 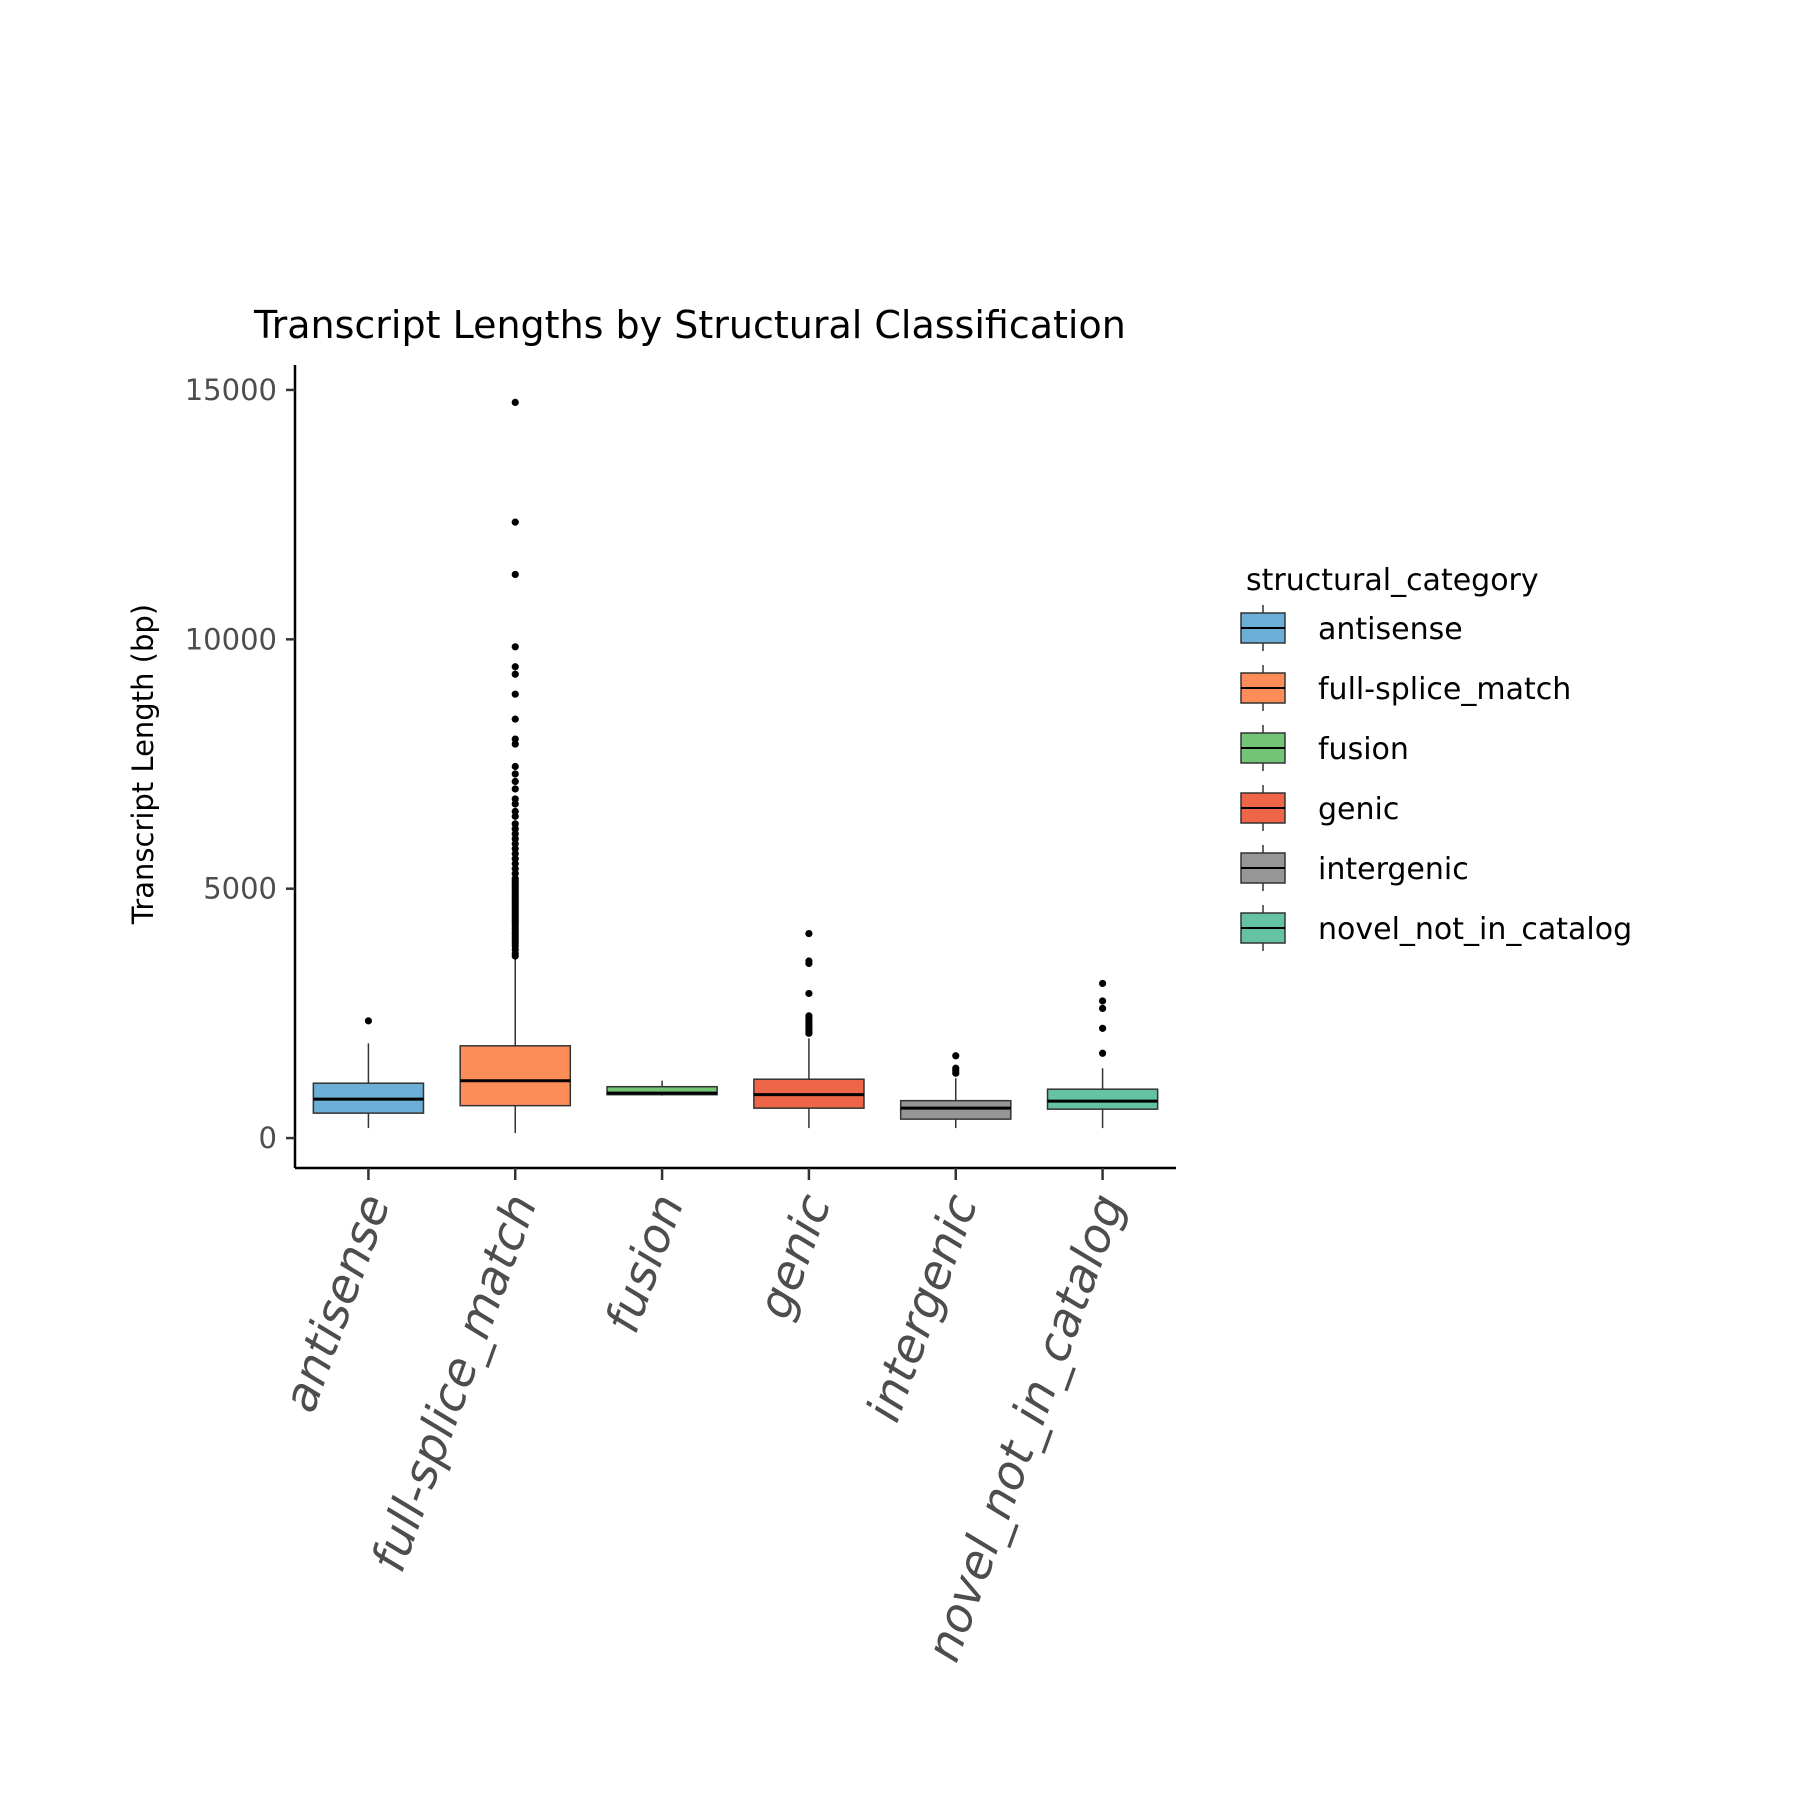 What do you see at coordinates (454, 1383) in the screenshot?
I see `x-tick-label: full-splice_match` at bounding box center [454, 1383].